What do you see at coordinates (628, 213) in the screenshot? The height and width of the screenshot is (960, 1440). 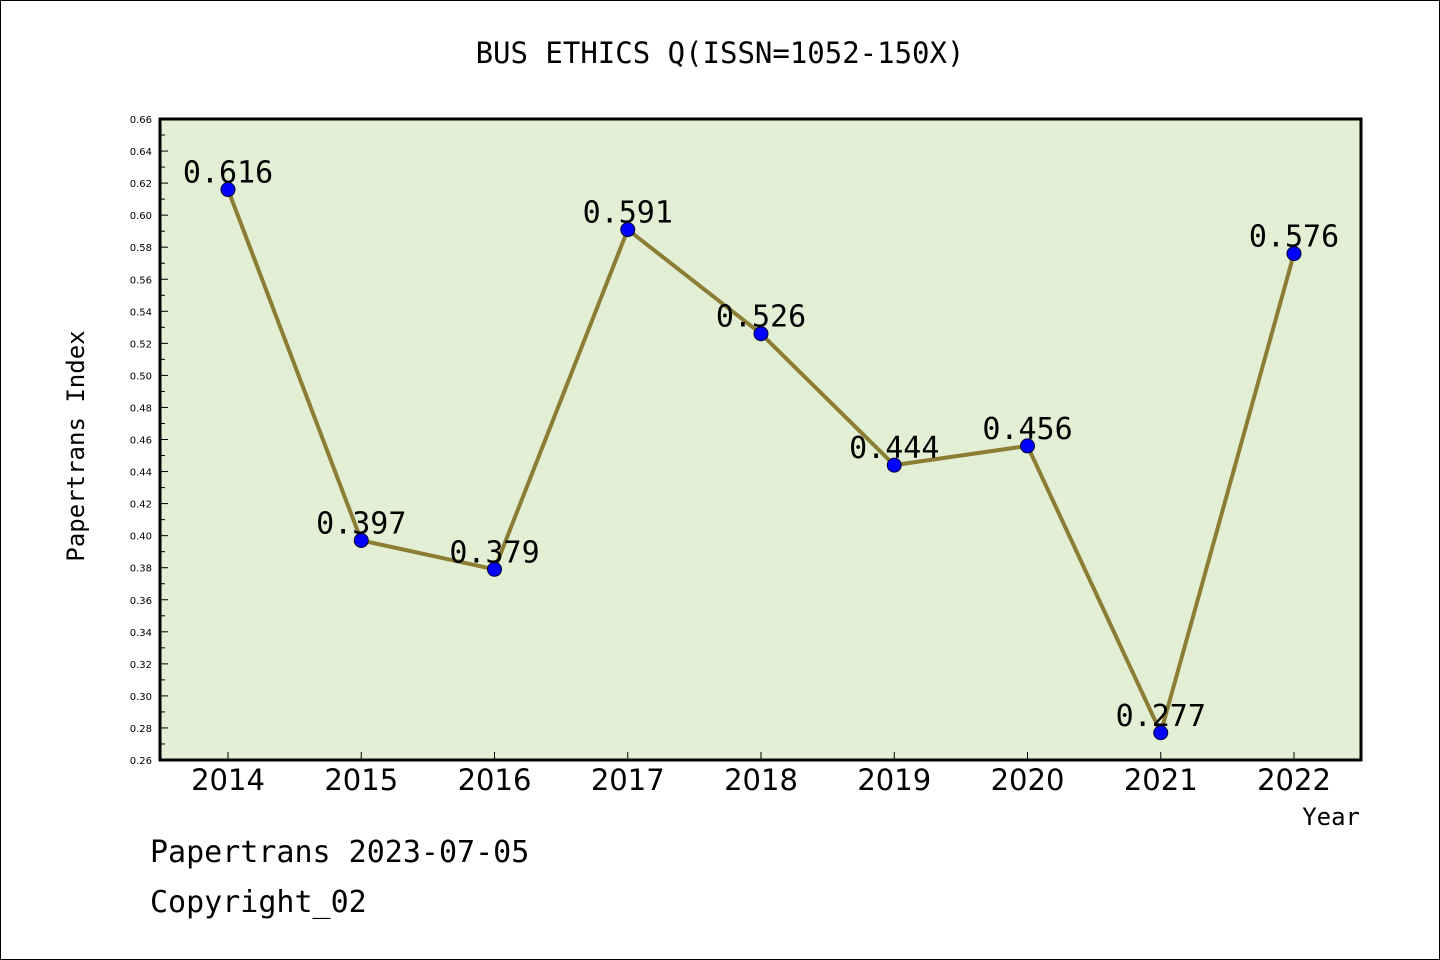 I see `data-label: 0.591` at bounding box center [628, 213].